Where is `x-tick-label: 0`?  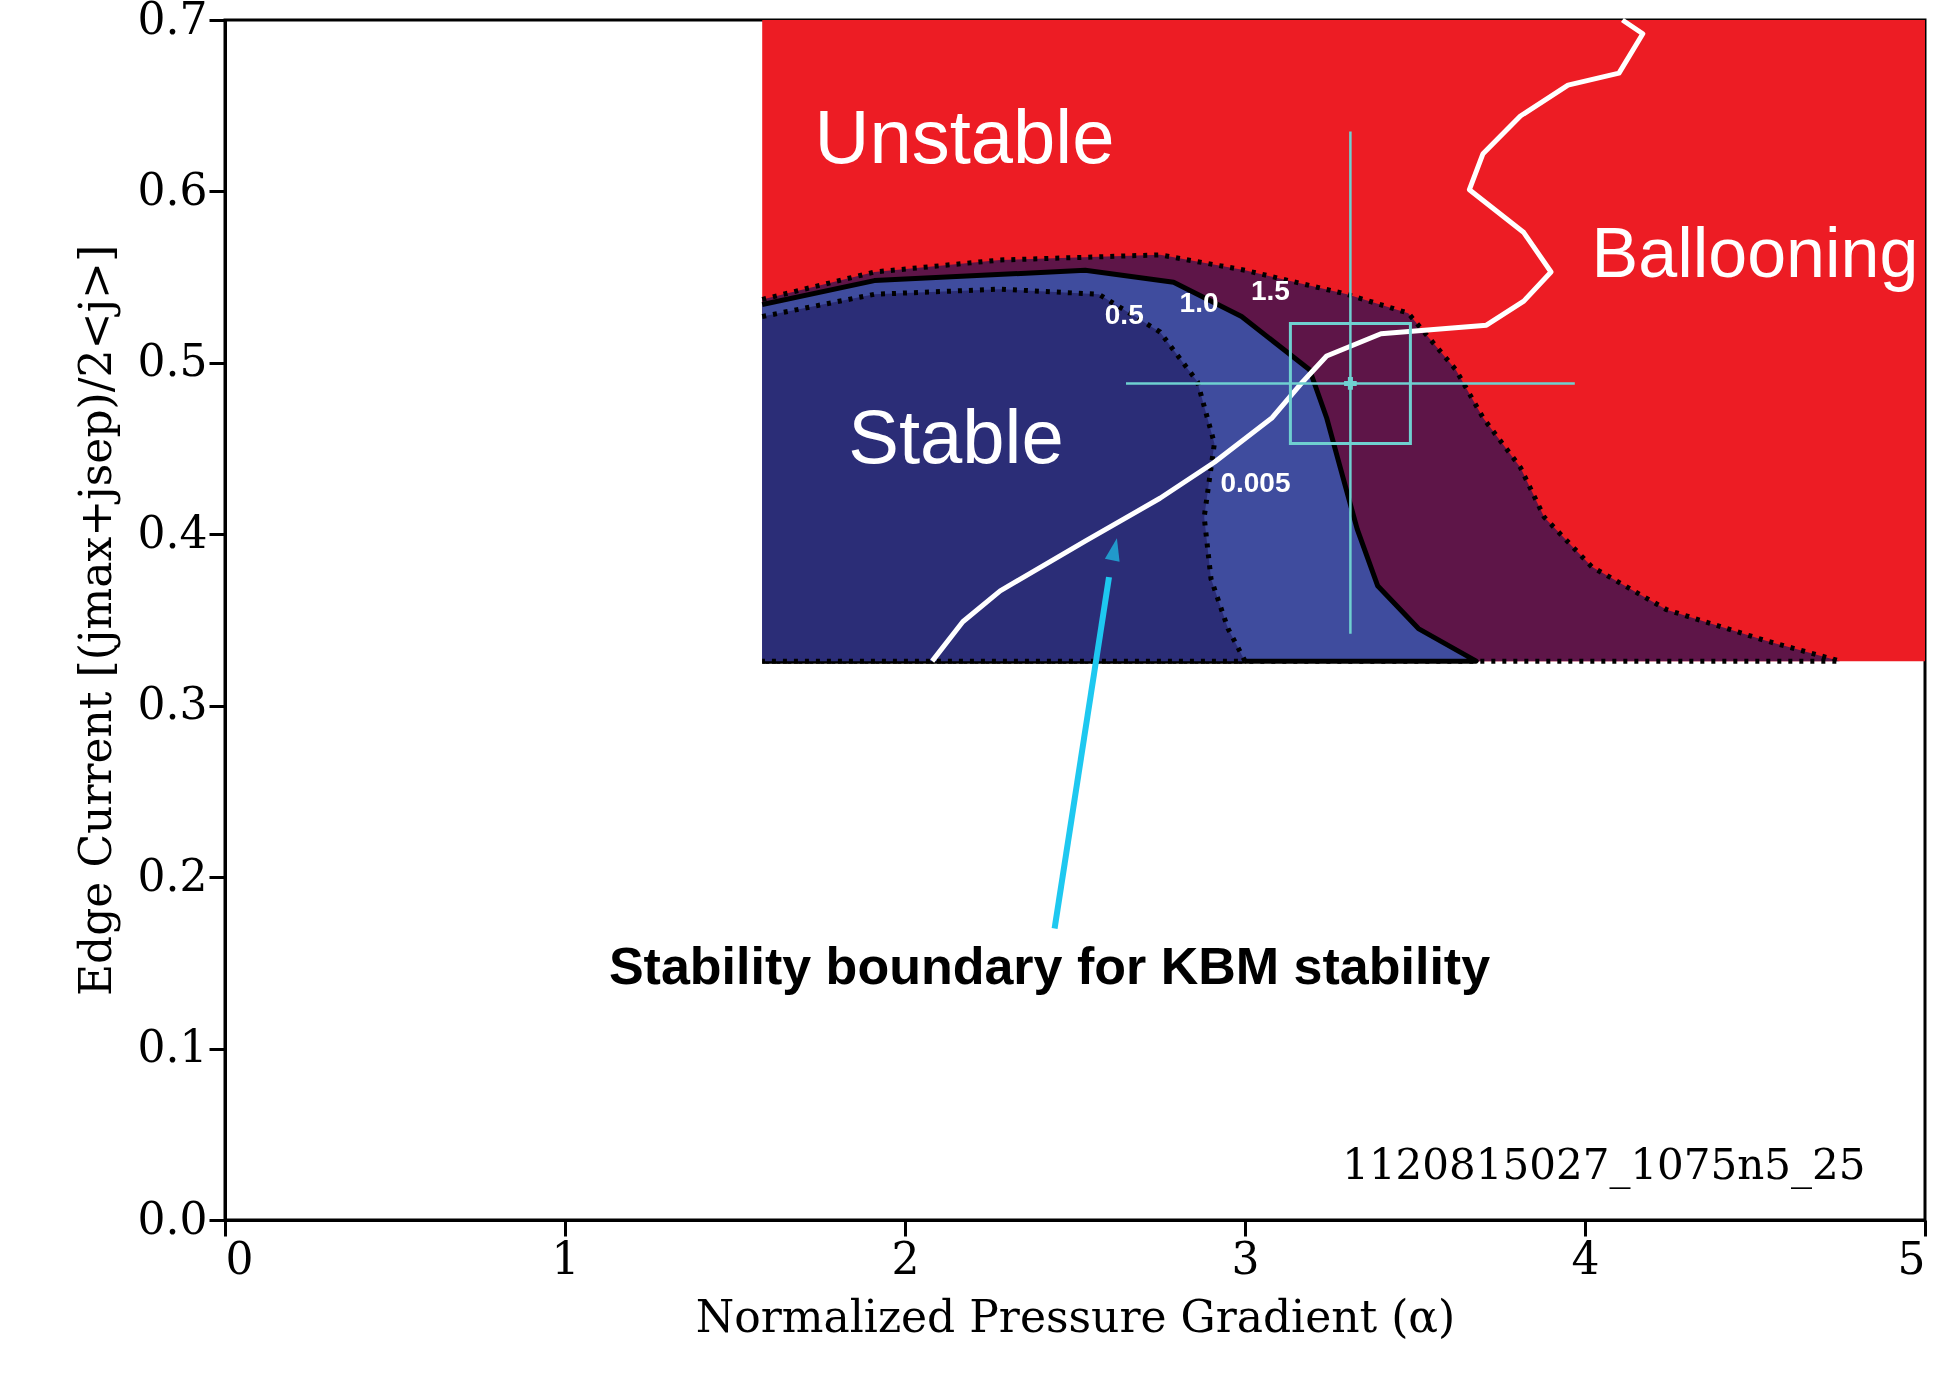 x-tick-label: 0 is located at coordinates (239, 1258).